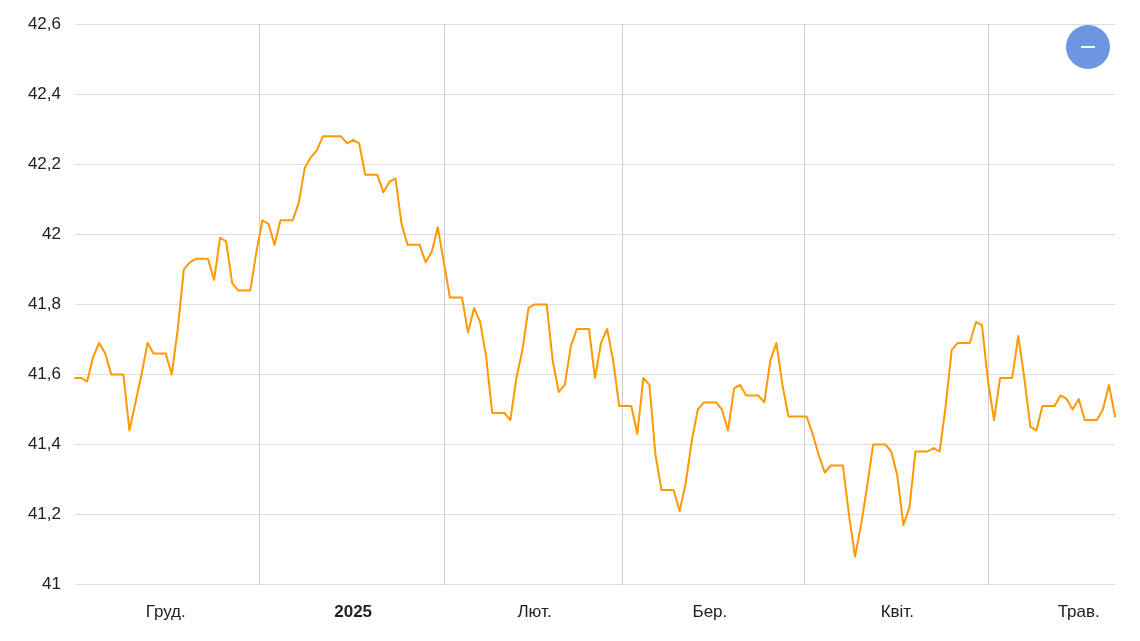 Image resolution: width=1140 pixels, height=641 pixels. Describe the element at coordinates (44, 93) in the screenshot. I see `y-tick-label: 42,4` at that location.